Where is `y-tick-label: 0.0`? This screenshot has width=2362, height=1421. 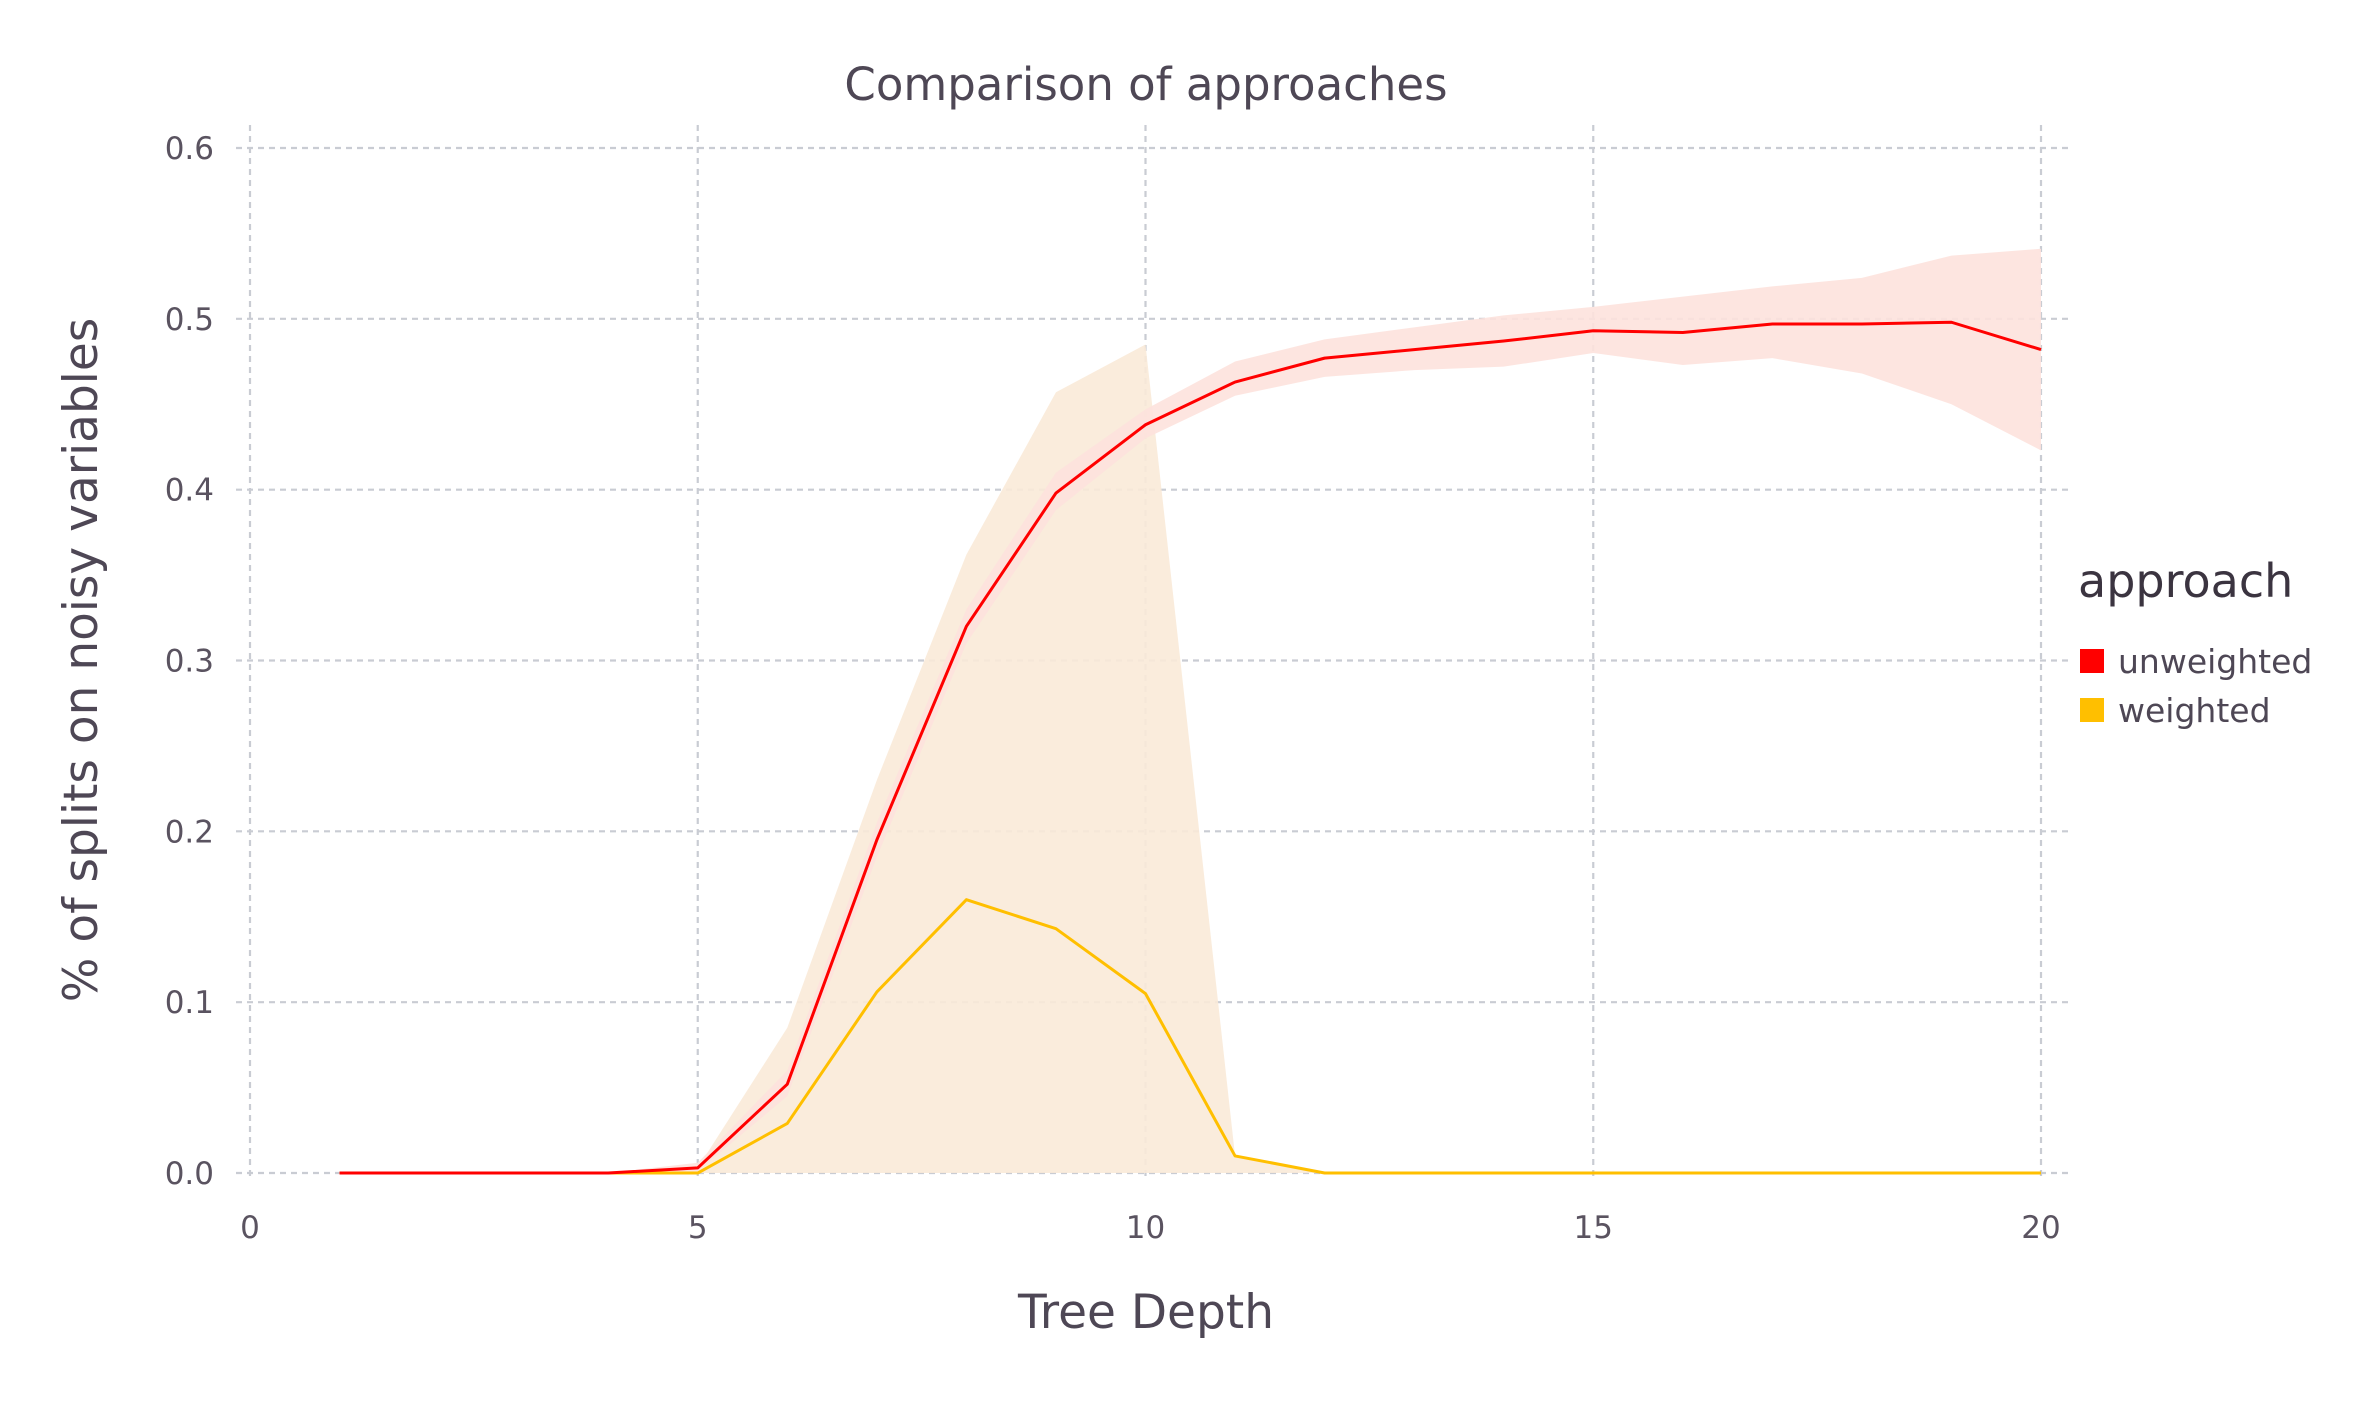 y-tick-label: 0.0 is located at coordinates (189, 1174).